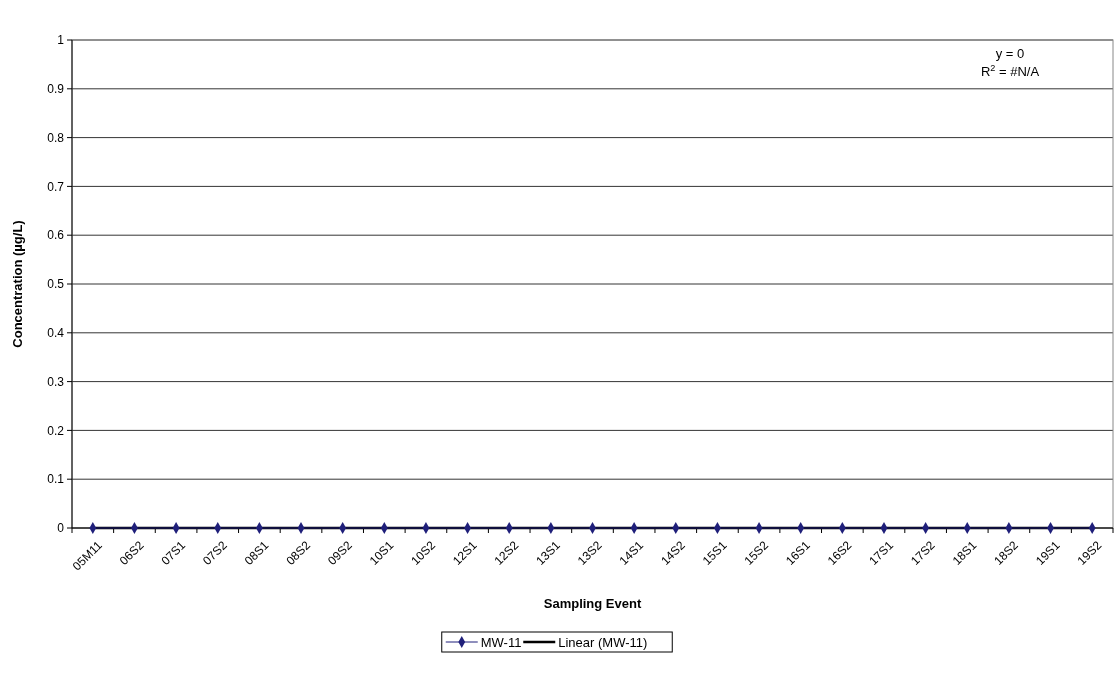  What do you see at coordinates (603, 642) in the screenshot?
I see `legend-label: Linear (MW-11)` at bounding box center [603, 642].